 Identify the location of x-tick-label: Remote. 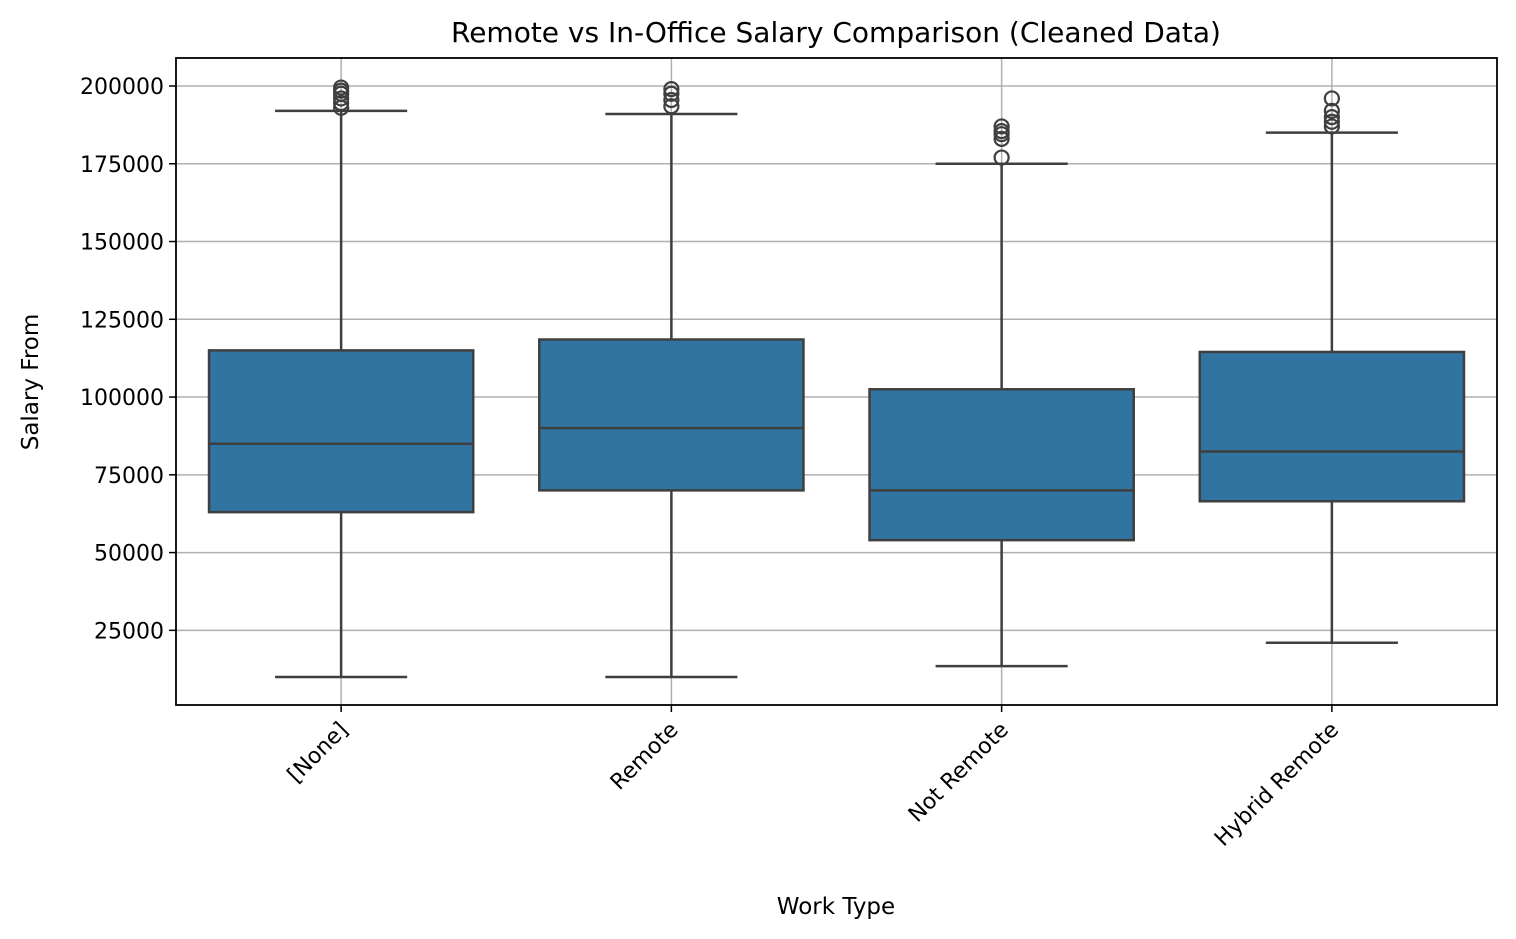
(645, 757).